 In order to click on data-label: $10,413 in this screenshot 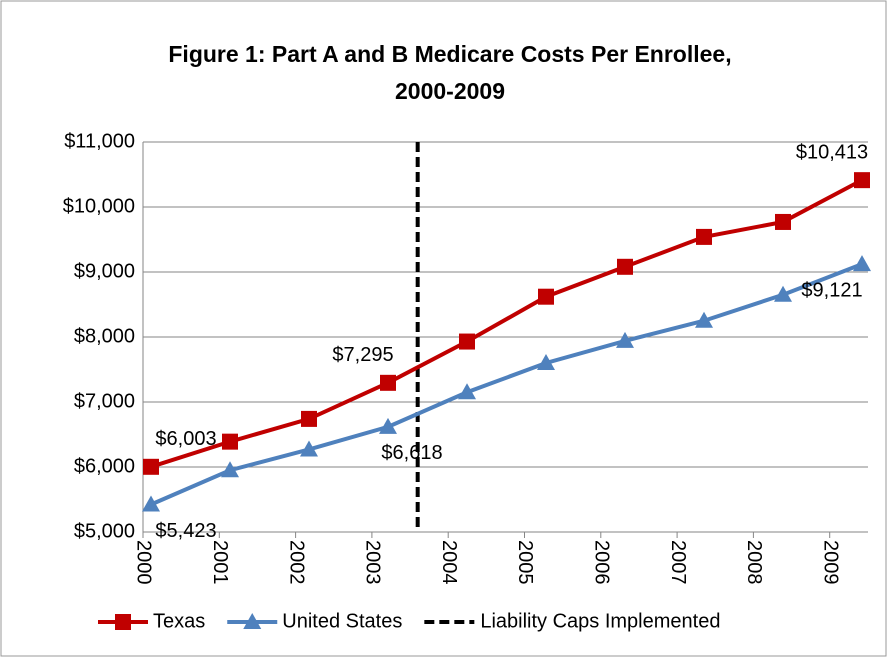, I will do `click(832, 152)`.